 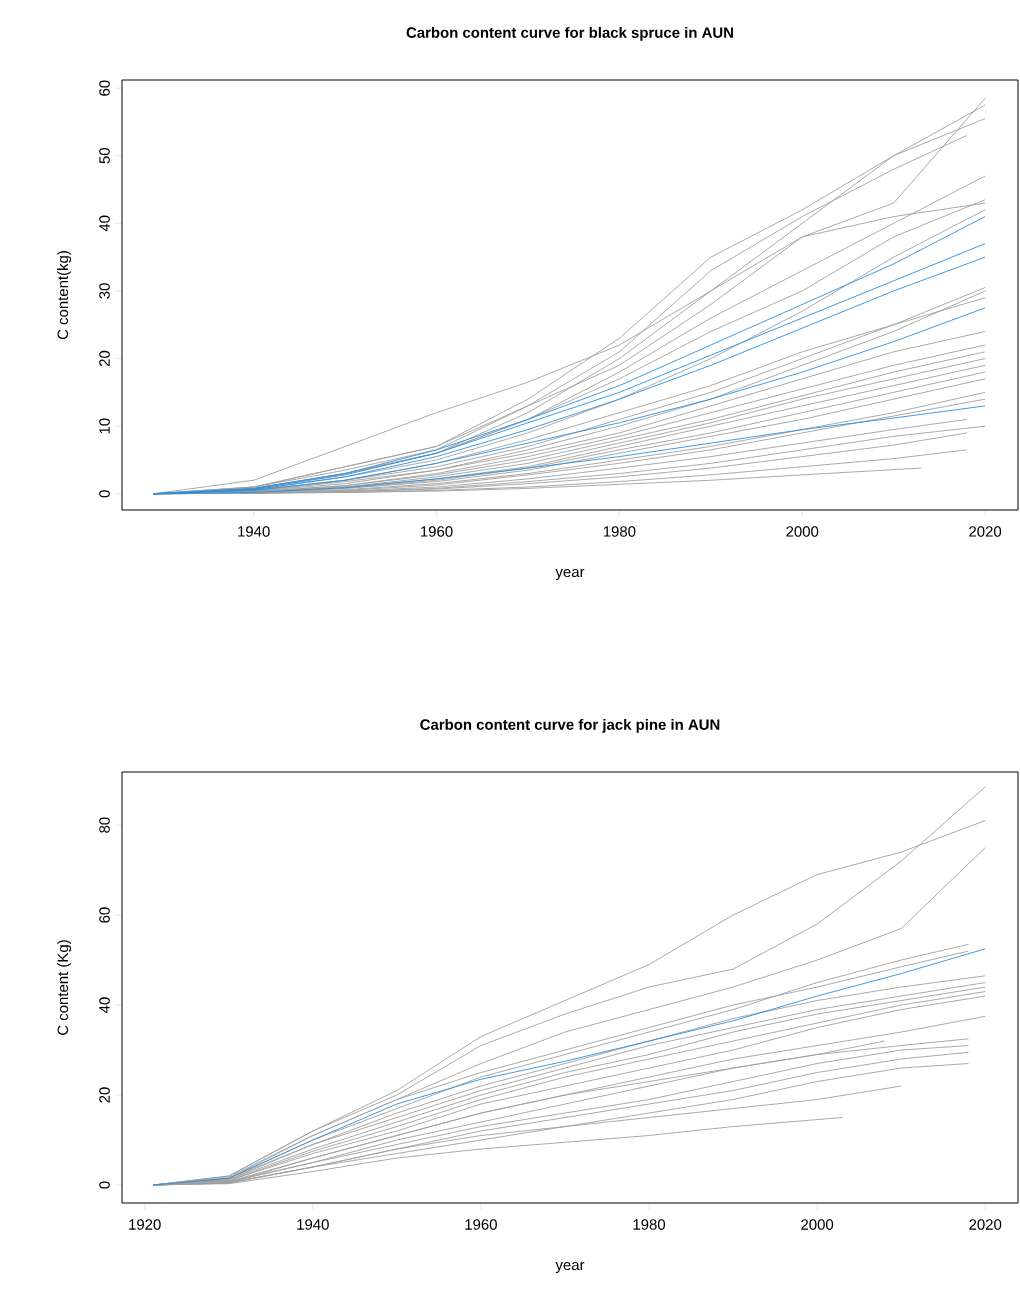 What do you see at coordinates (104, 291) in the screenshot?
I see `y-tick-label: 30` at bounding box center [104, 291].